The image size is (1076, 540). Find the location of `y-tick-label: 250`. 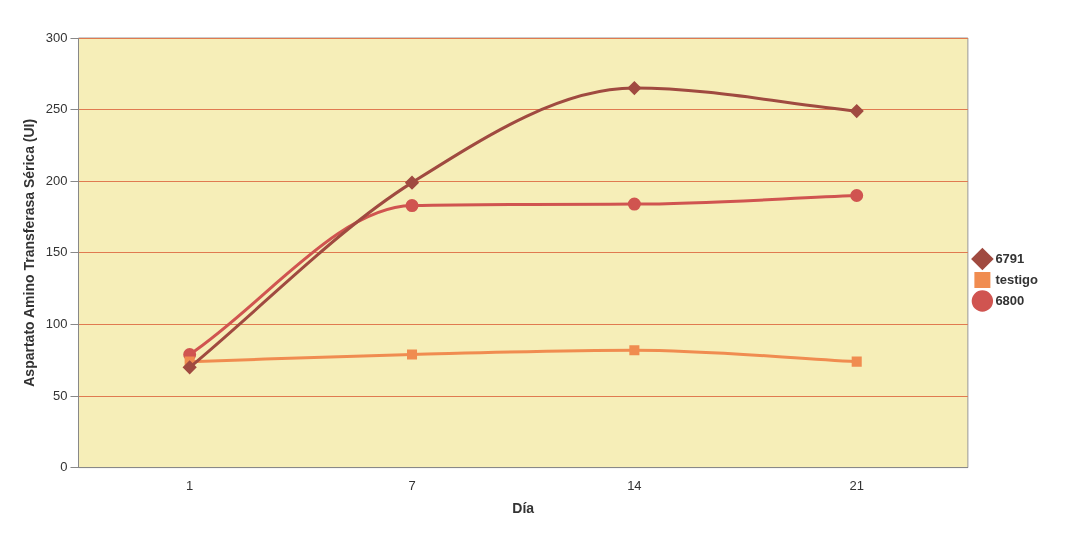

y-tick-label: 250 is located at coordinates (56, 109).